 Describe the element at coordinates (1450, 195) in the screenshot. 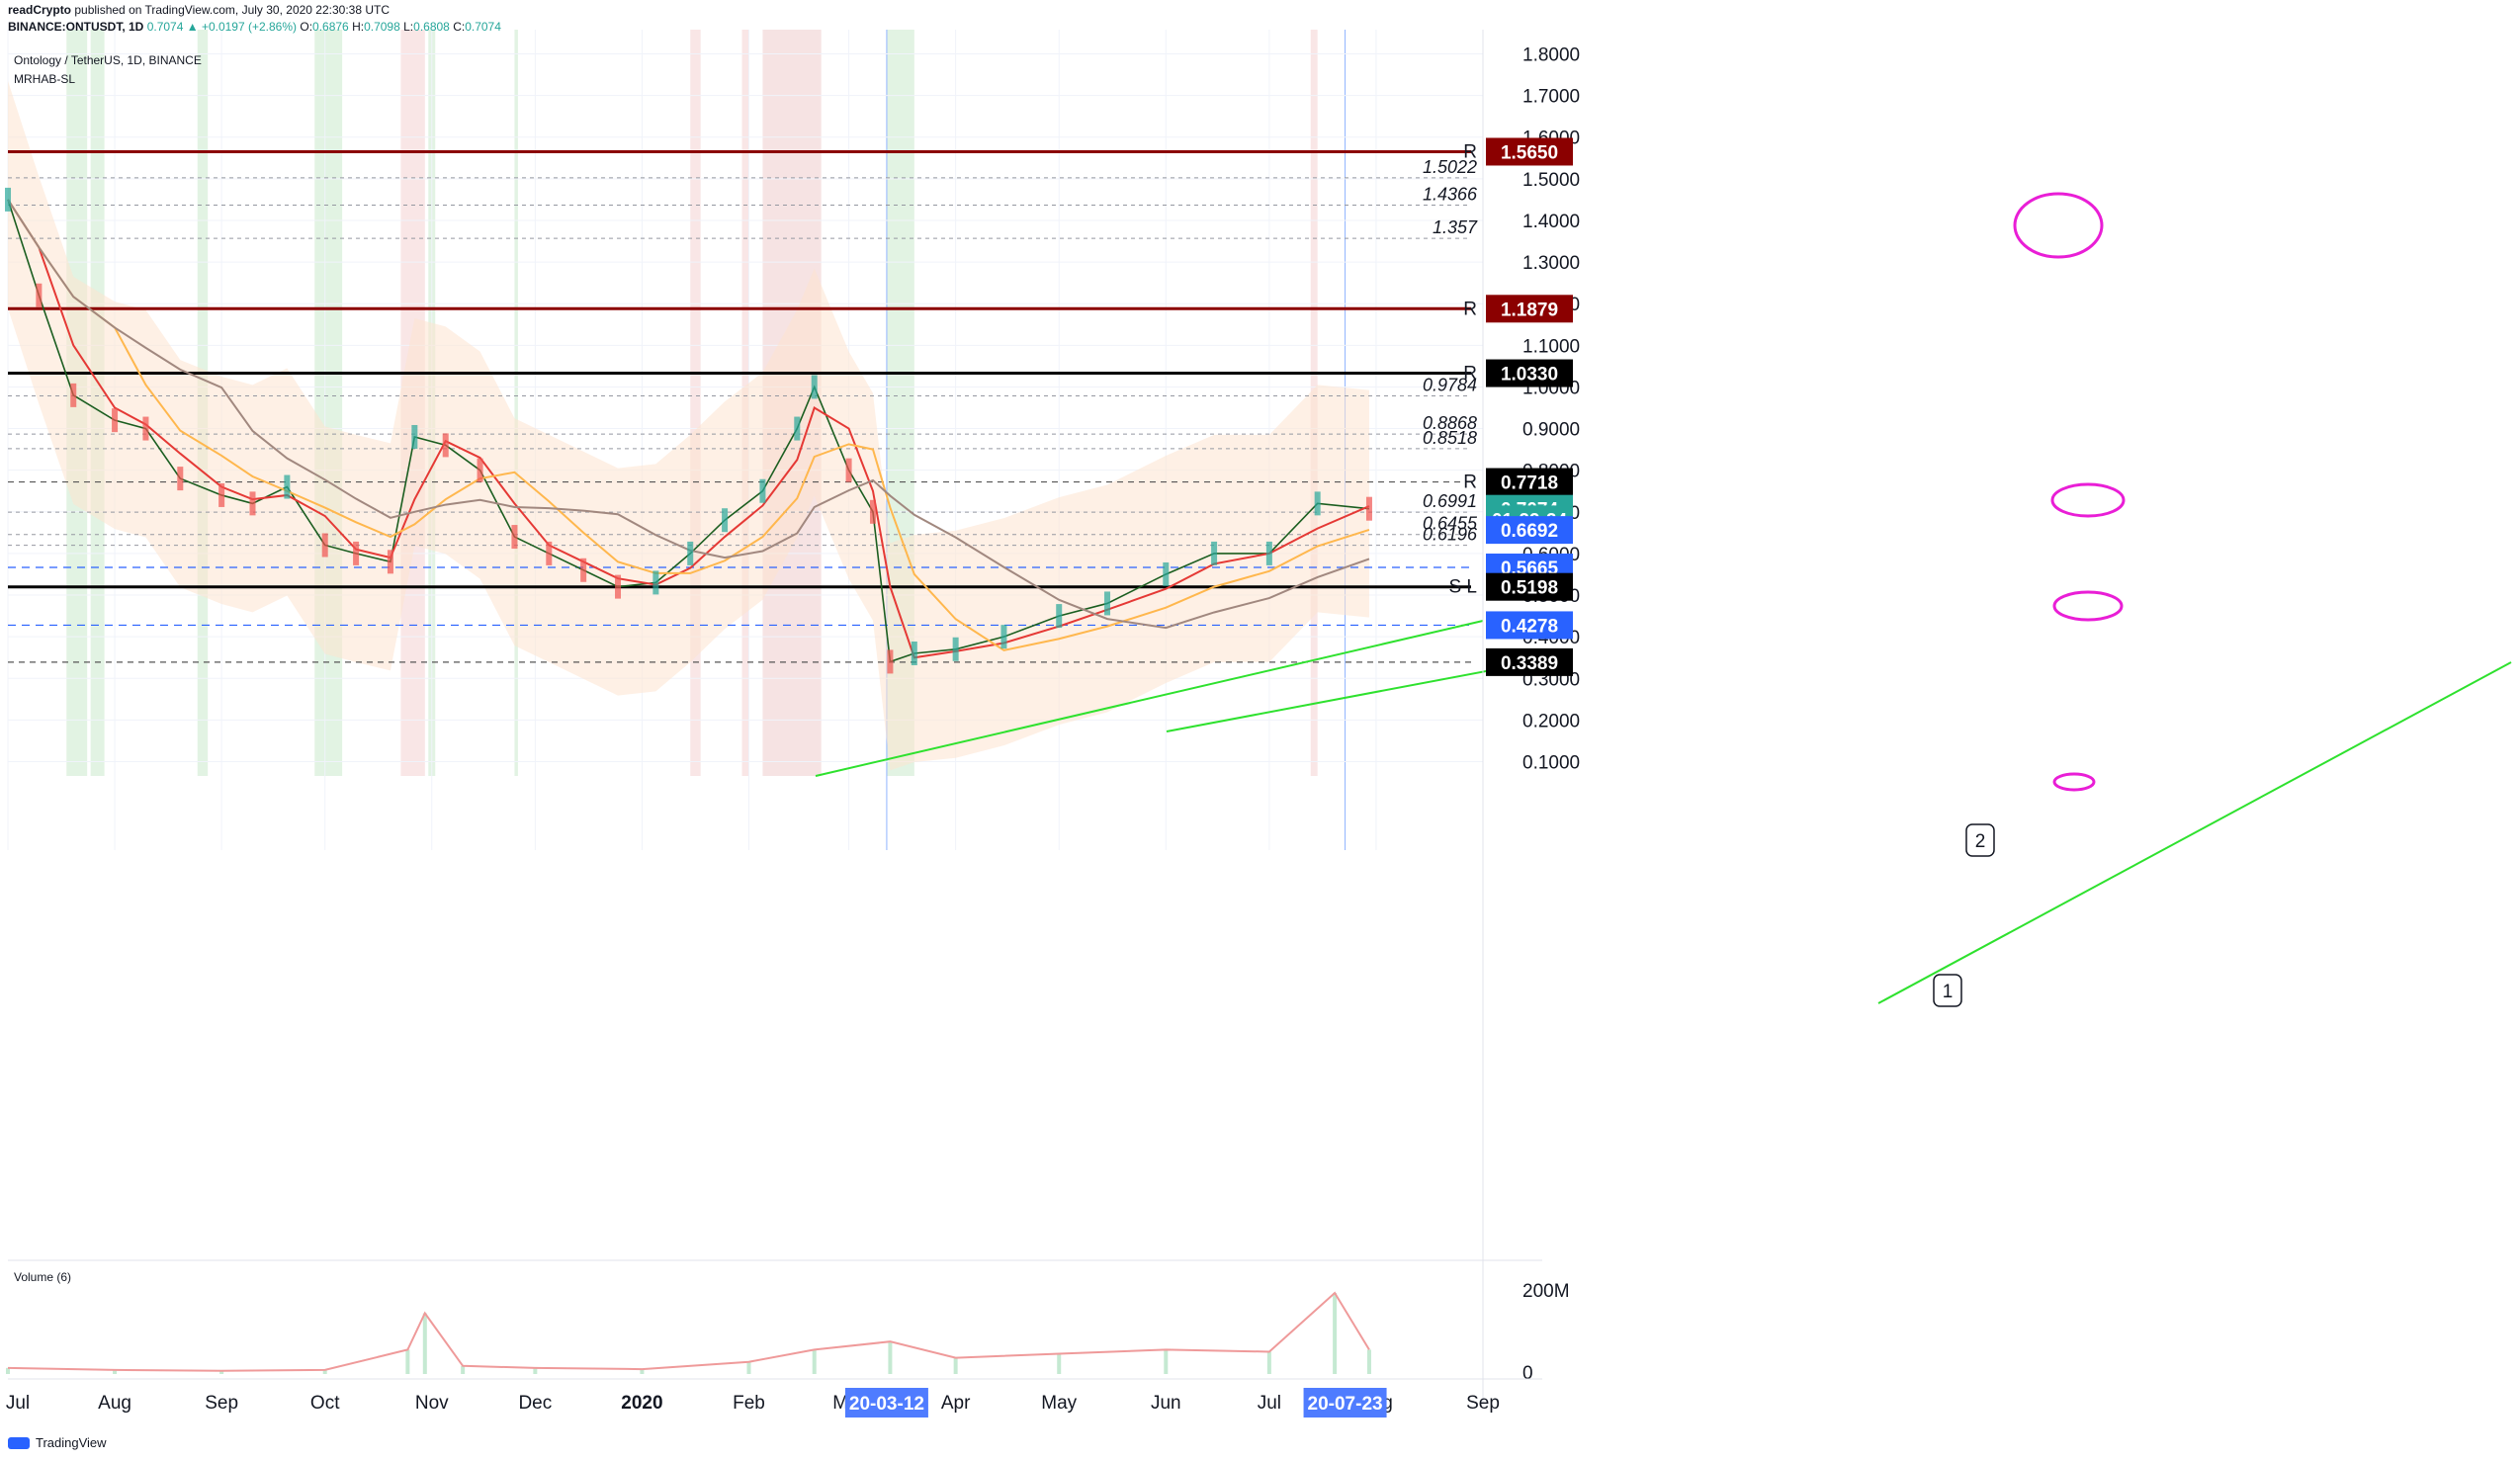

I see `level-label-1.4366: 1.4366` at that location.